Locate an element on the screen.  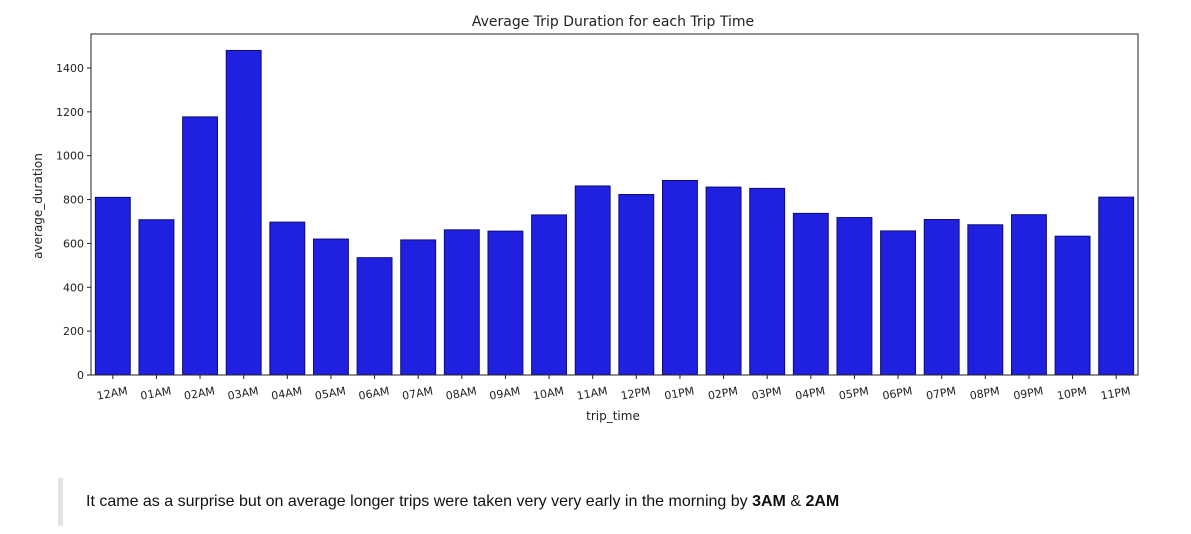
x-tick-label: 09AM is located at coordinates (504, 393).